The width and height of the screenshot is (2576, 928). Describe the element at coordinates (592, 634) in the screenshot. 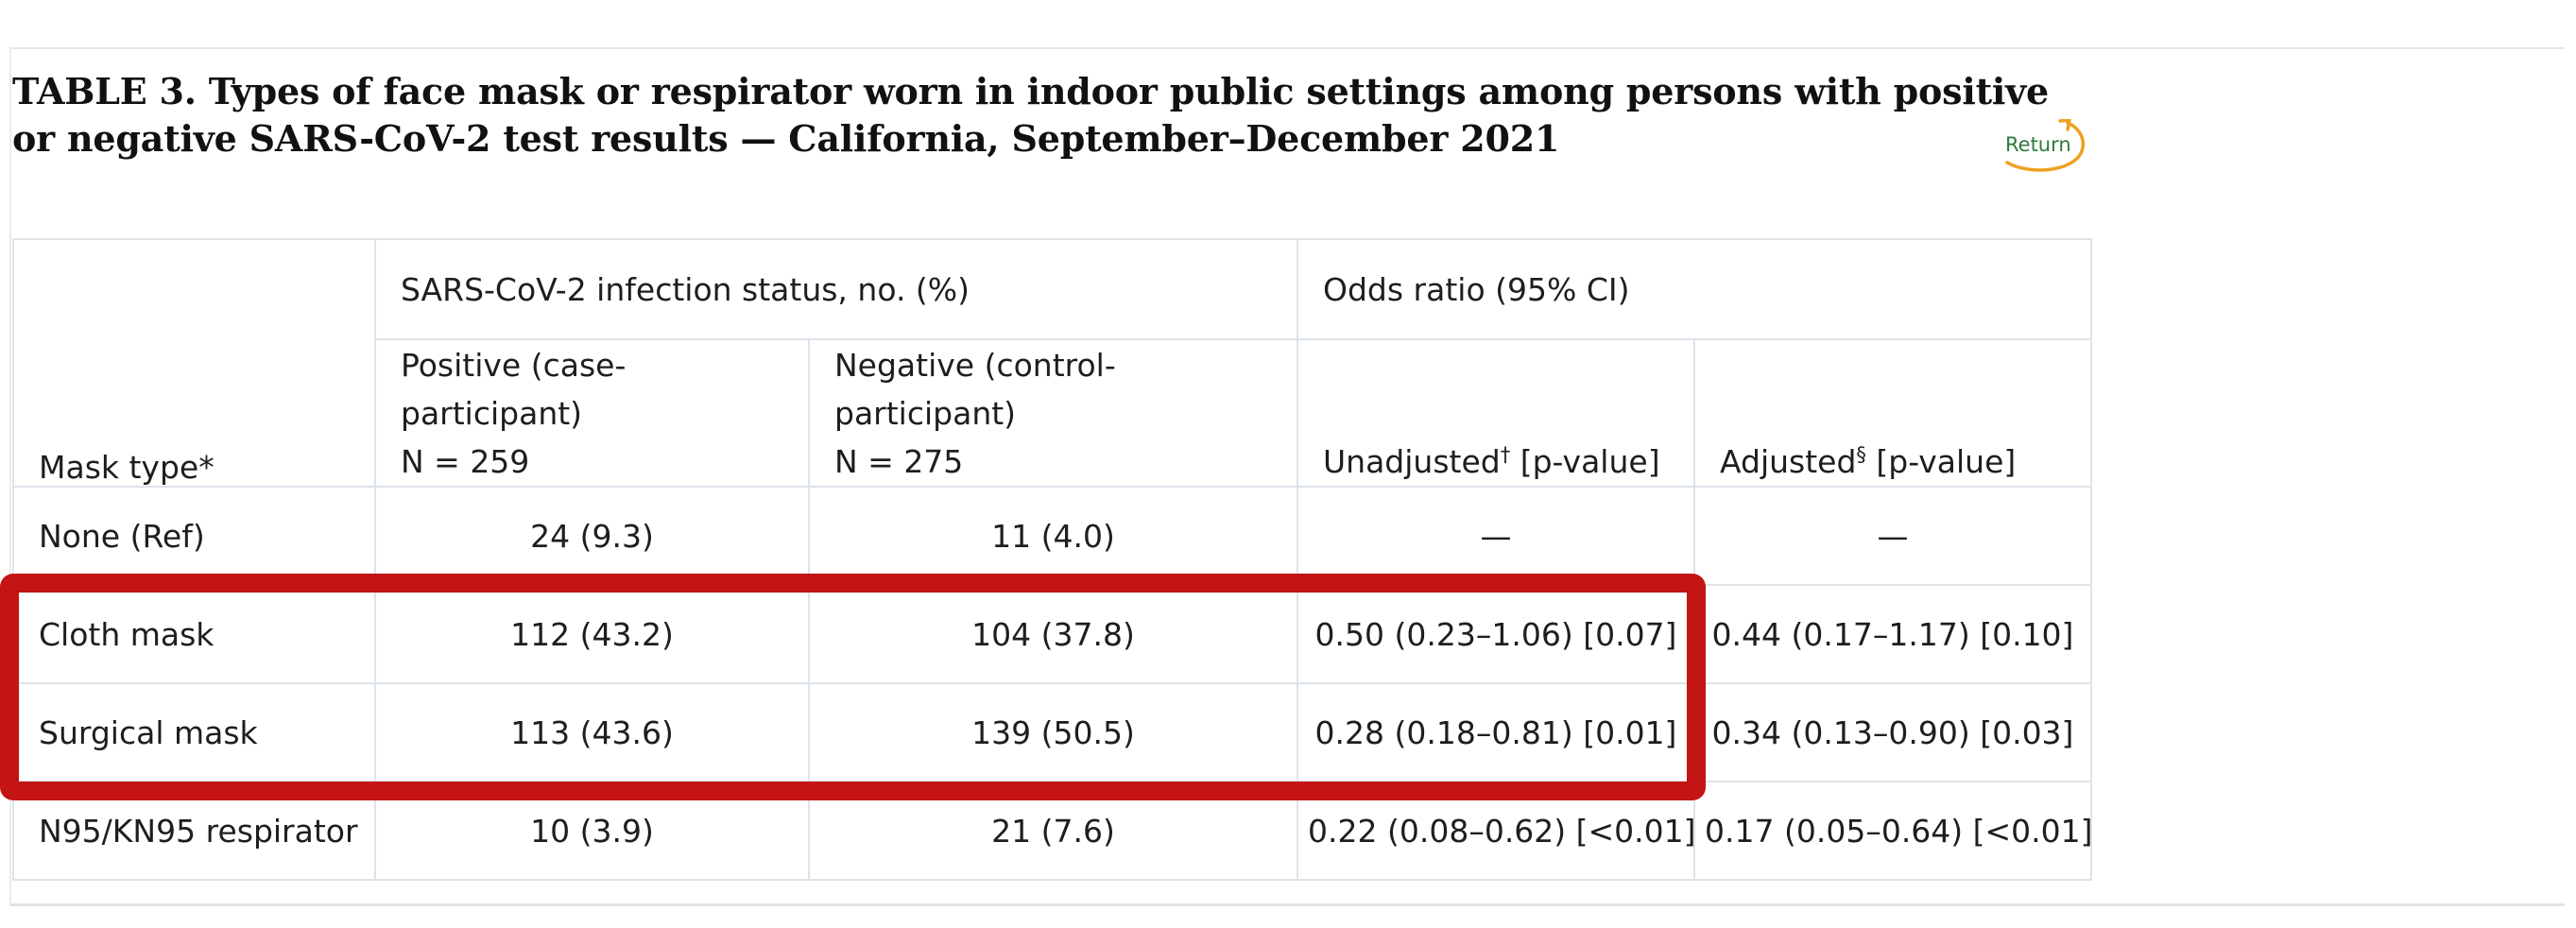

I see `positive-cell: 112 (43.2)` at that location.